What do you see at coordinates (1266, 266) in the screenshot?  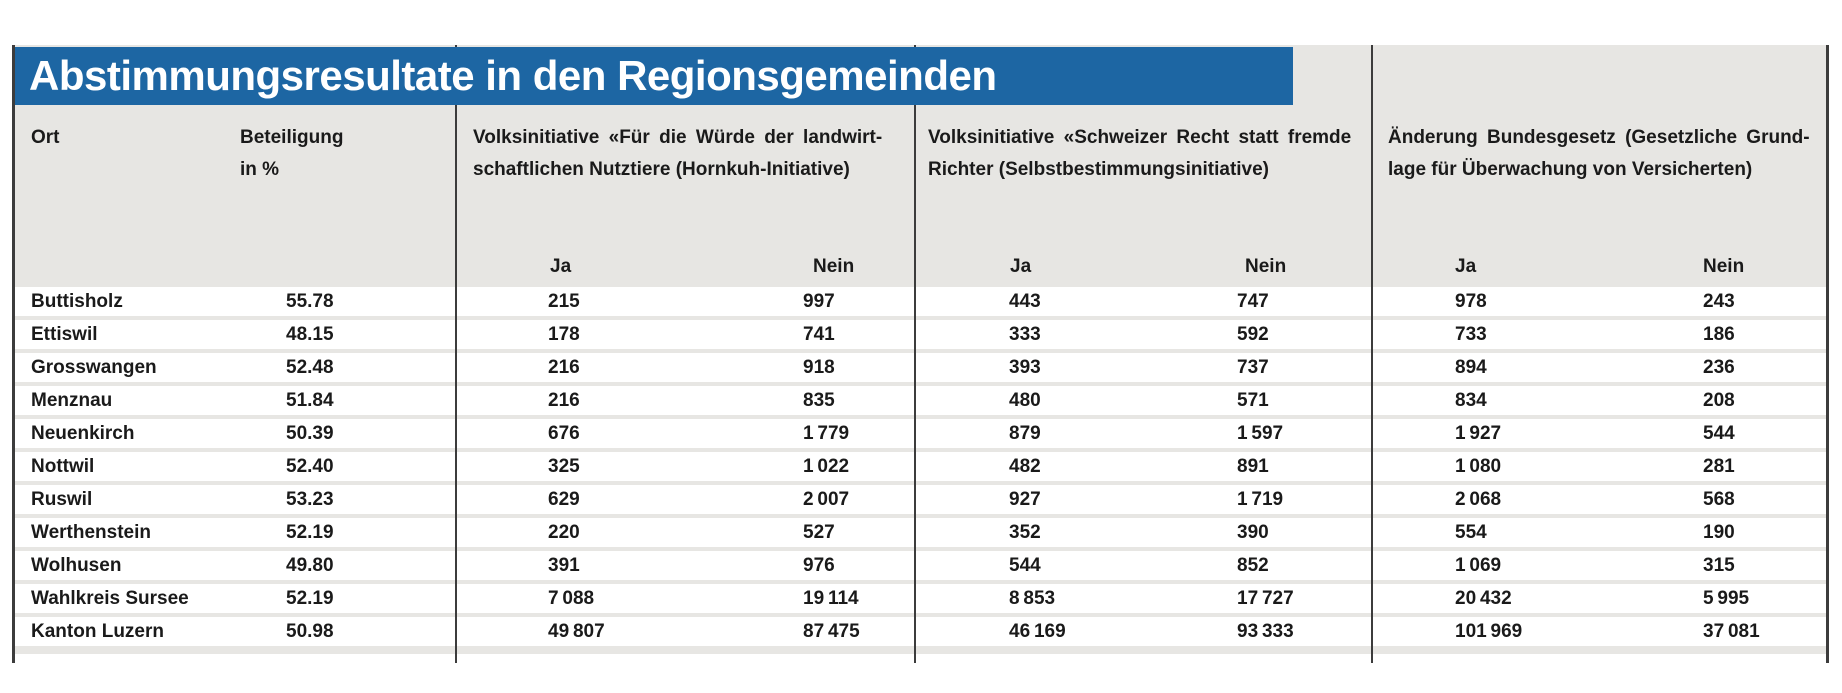 I see `subheader-nein-2: Nein` at bounding box center [1266, 266].